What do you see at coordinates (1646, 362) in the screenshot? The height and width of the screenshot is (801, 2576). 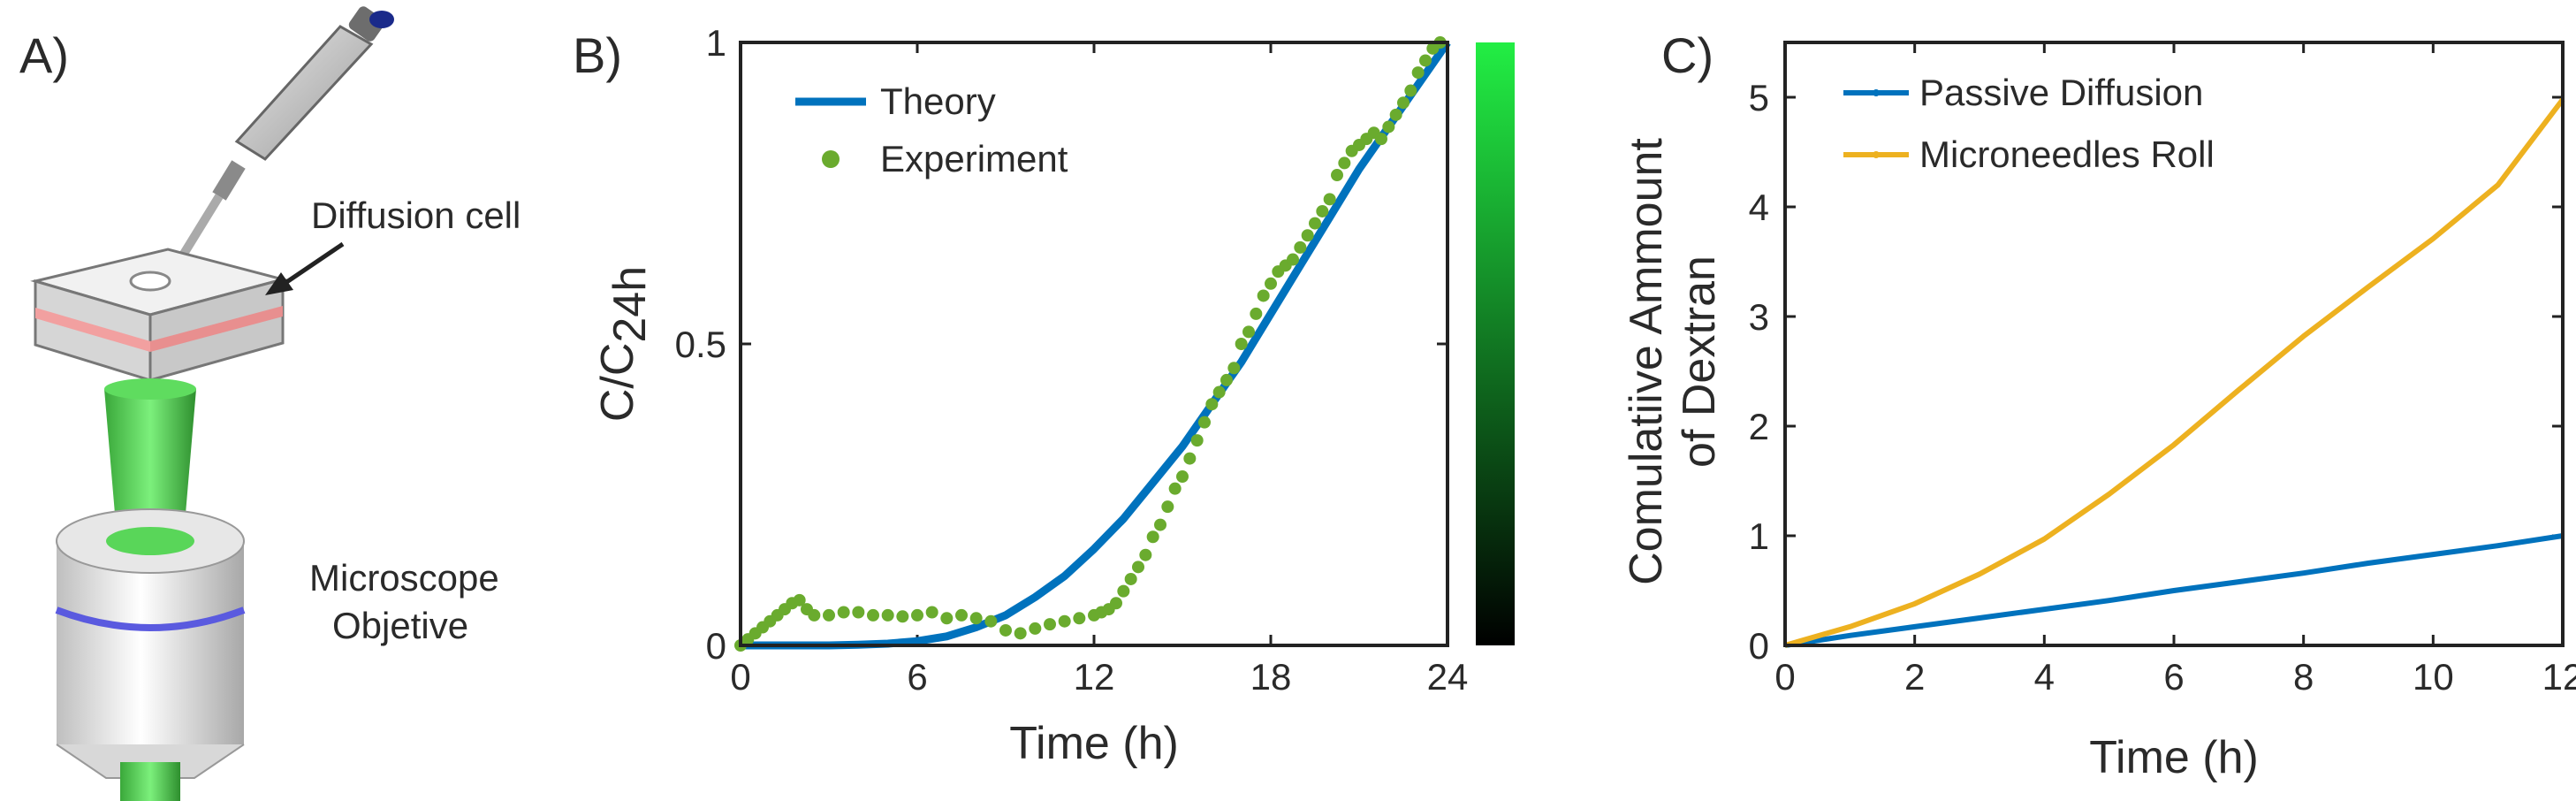 I see `y-axis-title-line1: Comulatiive Ammount` at bounding box center [1646, 362].